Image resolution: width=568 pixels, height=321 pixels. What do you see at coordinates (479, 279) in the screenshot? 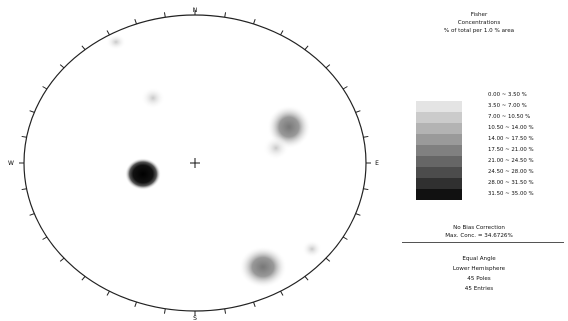
I see `poles-count: 45 Poles` at bounding box center [479, 279].